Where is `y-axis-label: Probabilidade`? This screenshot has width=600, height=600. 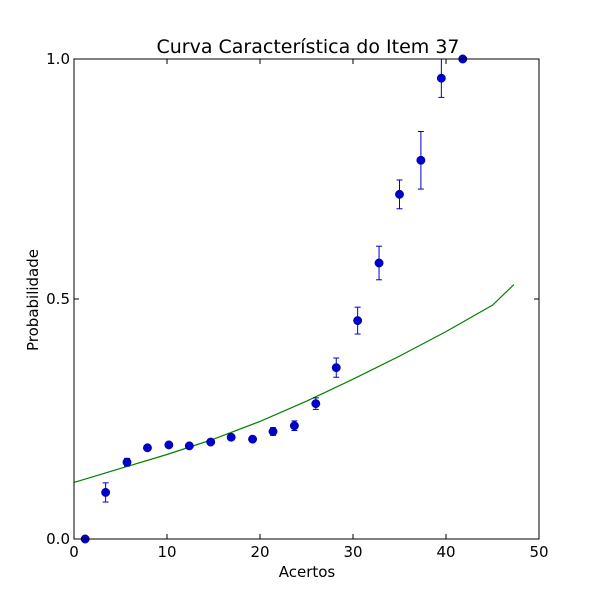 y-axis-label: Probabilidade is located at coordinates (33, 300).